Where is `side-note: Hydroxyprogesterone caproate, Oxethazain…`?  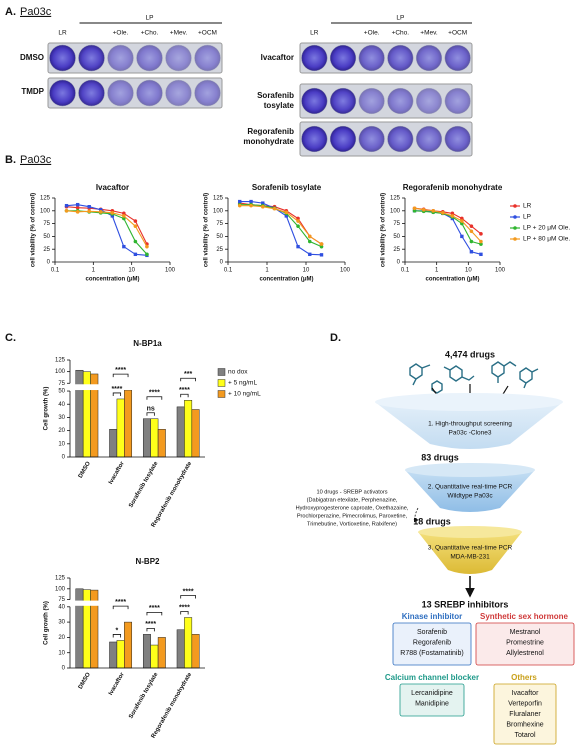 side-note: Hydroxyprogesterone caproate, Oxethazain… is located at coordinates (352, 508).